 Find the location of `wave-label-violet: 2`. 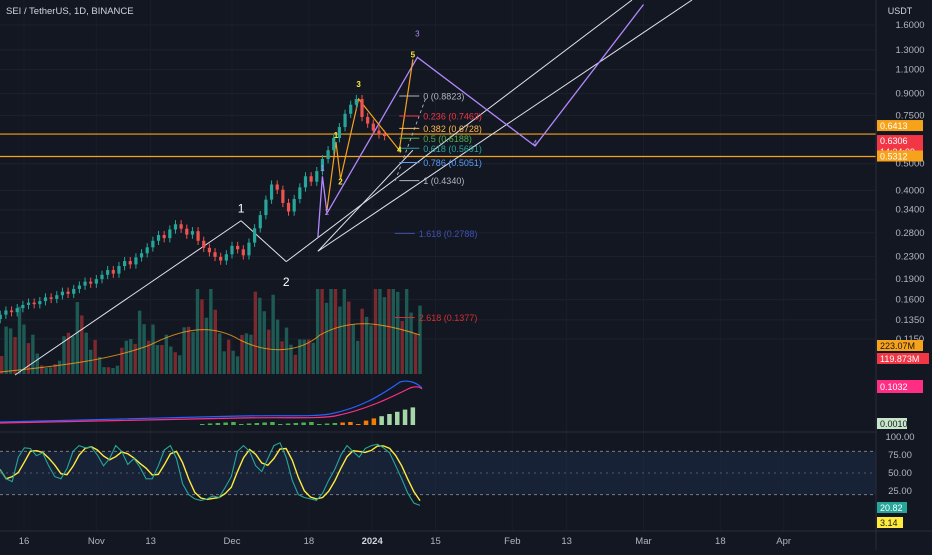

wave-label-violet: 2 is located at coordinates (327, 212).